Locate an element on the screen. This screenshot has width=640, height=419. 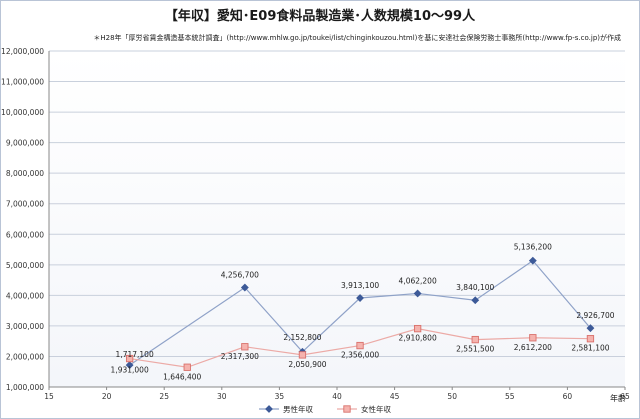
x-tick-label: 50 is located at coordinates (452, 396).